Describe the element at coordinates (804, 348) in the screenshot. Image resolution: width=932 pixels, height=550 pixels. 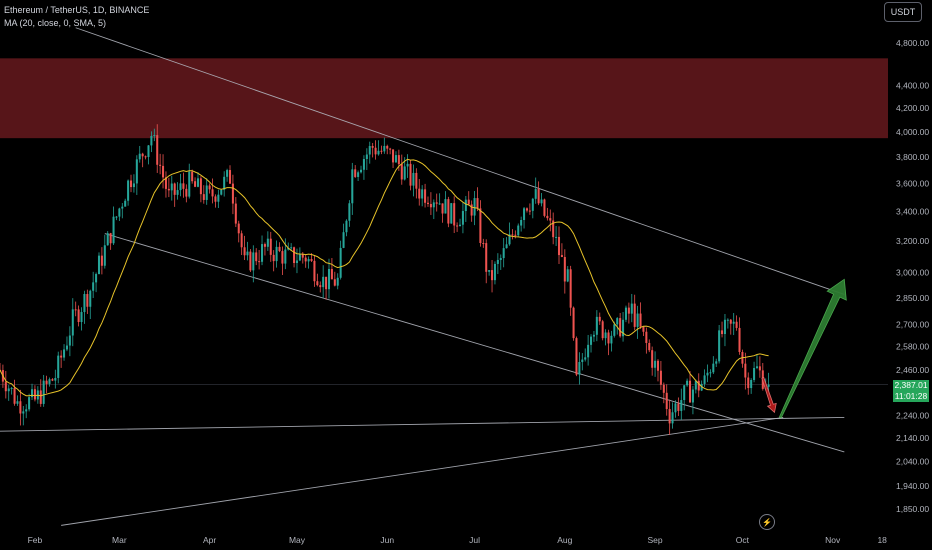
I see `projection-arrows` at that location.